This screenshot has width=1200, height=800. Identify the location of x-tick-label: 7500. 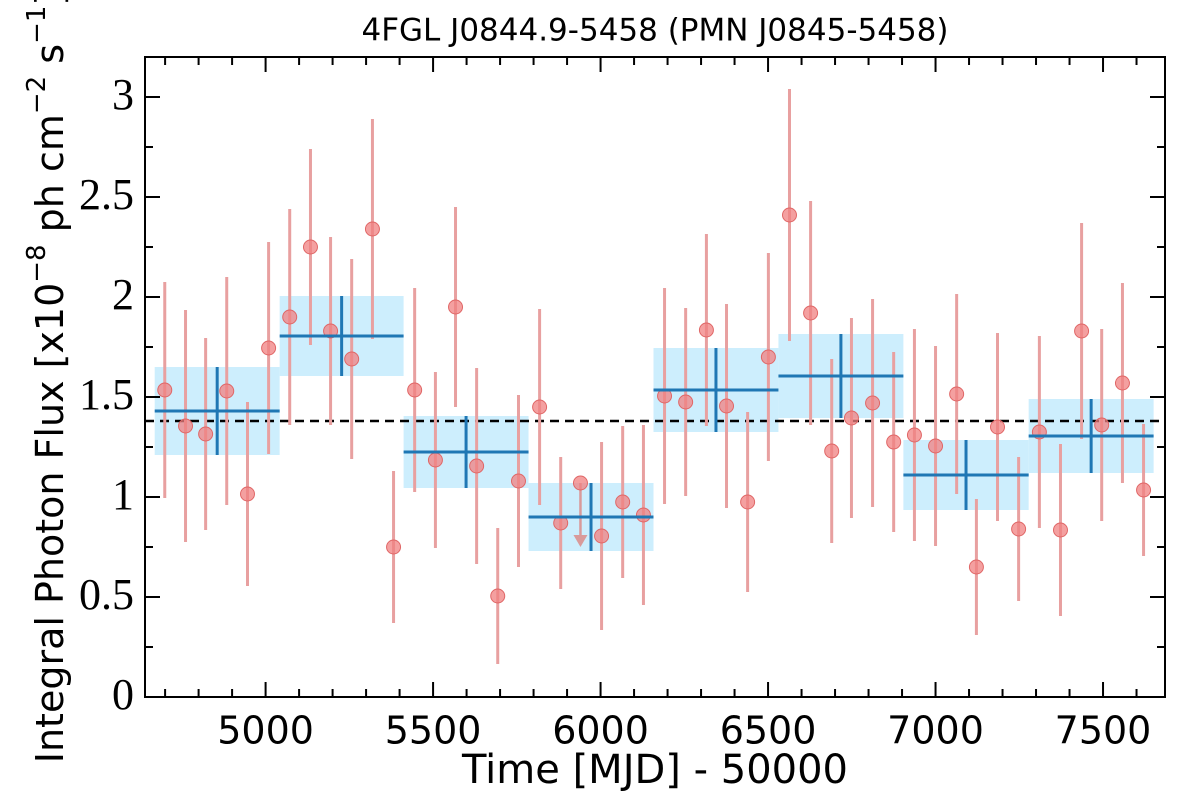
(1103, 731).